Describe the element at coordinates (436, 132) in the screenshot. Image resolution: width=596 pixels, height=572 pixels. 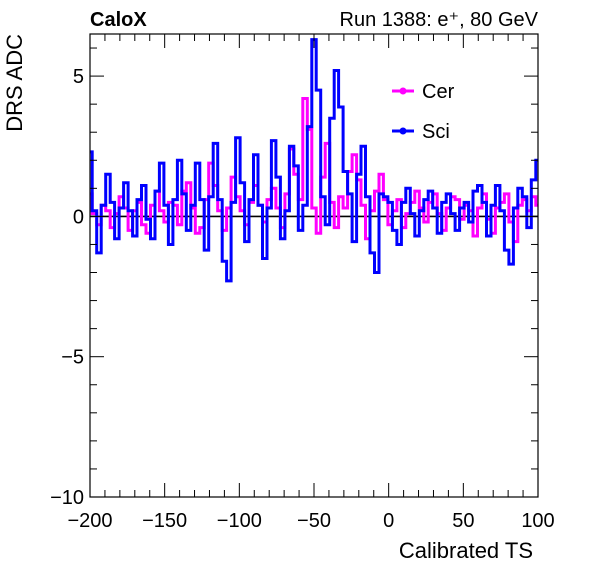
I see `legend-label-sci: Sci` at that location.